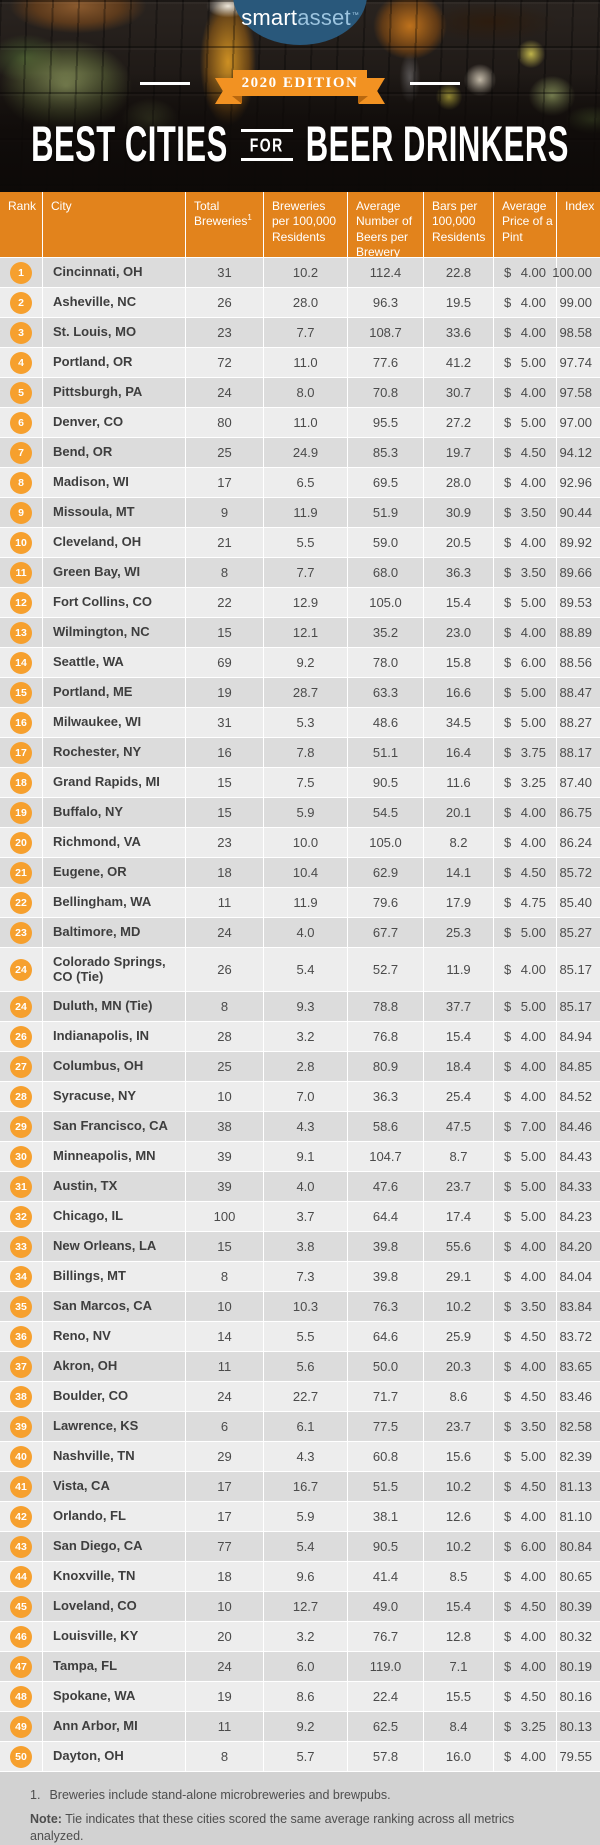 Image resolution: width=600 pixels, height=1845 pixels. I want to click on rank-badge: 18, so click(21, 782).